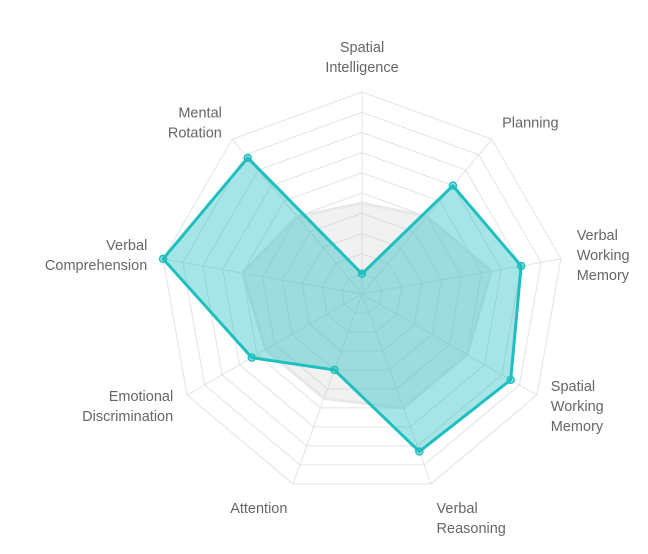  I want to click on axis-label-line: Mental, so click(200, 113).